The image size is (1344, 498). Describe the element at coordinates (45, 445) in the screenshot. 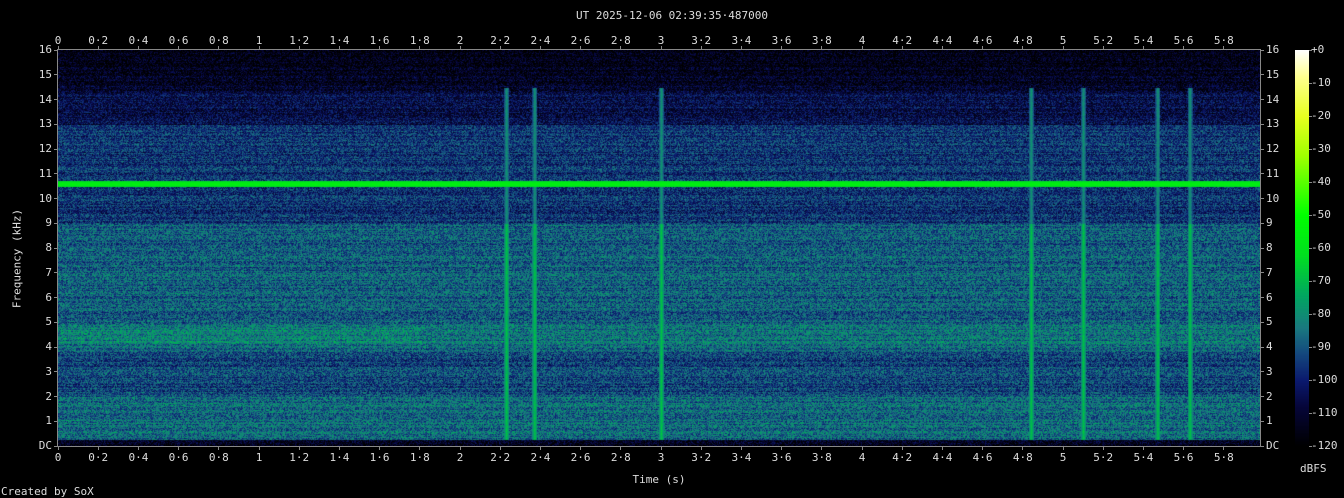

I see `y-tick-label-left: DC` at that location.